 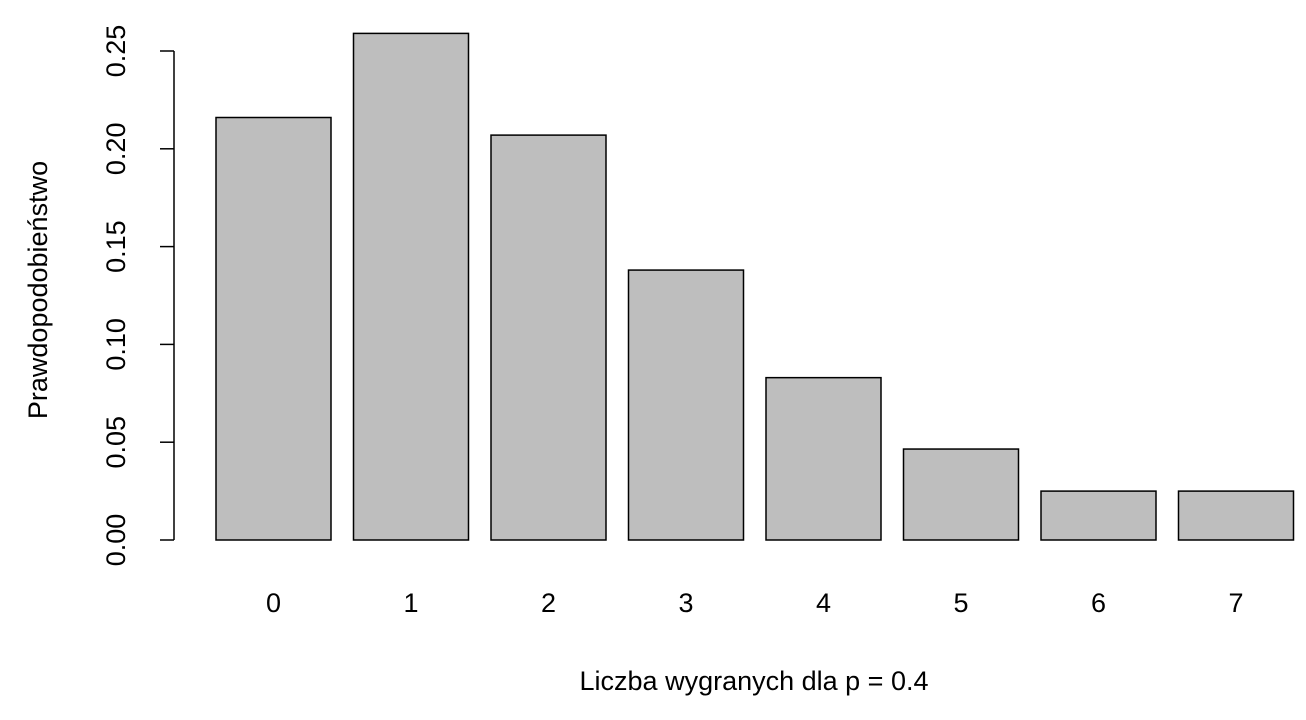 What do you see at coordinates (116, 149) in the screenshot?
I see `y-tick-label: 0.20` at bounding box center [116, 149].